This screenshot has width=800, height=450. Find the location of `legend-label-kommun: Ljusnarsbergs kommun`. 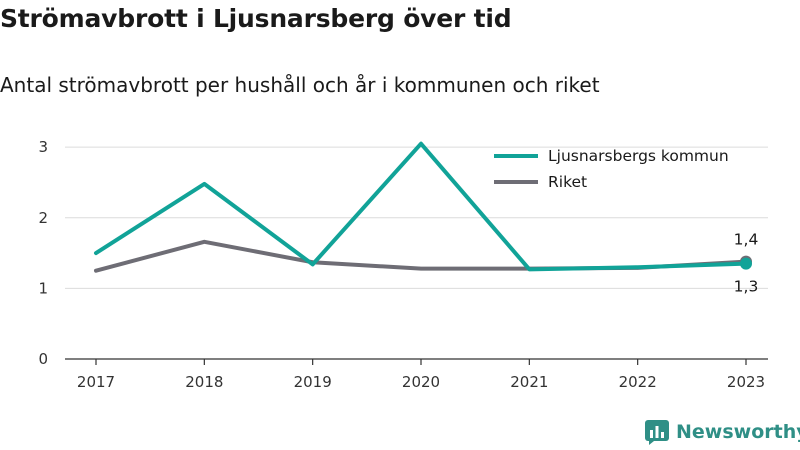

legend-label-kommun: Ljusnarsbergs kommun is located at coordinates (638, 156).